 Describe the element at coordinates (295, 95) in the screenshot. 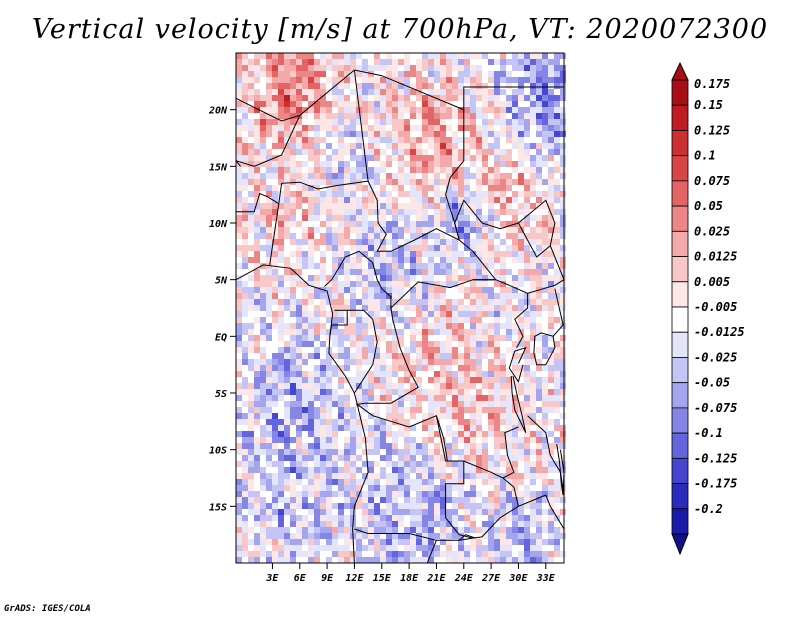

I see `border-line` at that location.